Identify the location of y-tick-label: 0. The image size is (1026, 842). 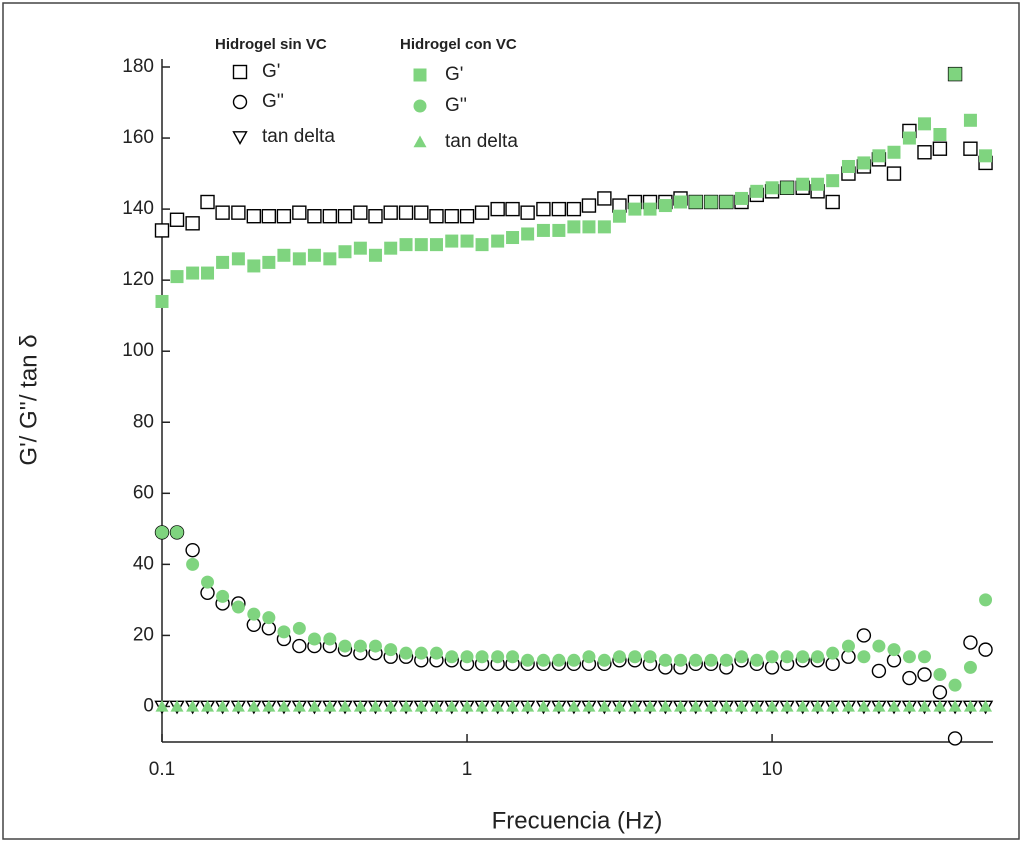
(148, 705).